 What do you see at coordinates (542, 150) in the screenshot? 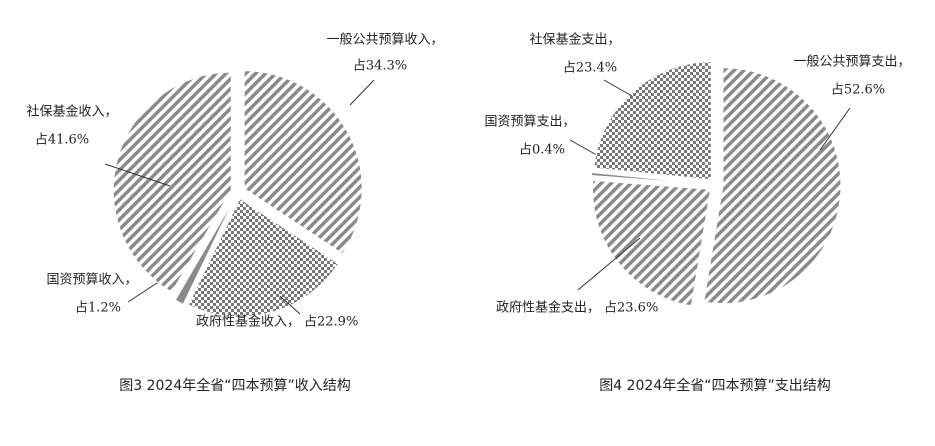
I see `slice-value: 占0.4%` at bounding box center [542, 150].